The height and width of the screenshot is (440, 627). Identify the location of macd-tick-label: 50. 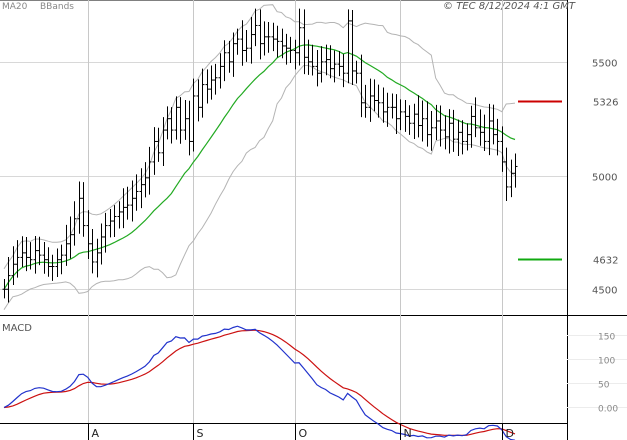
(604, 386).